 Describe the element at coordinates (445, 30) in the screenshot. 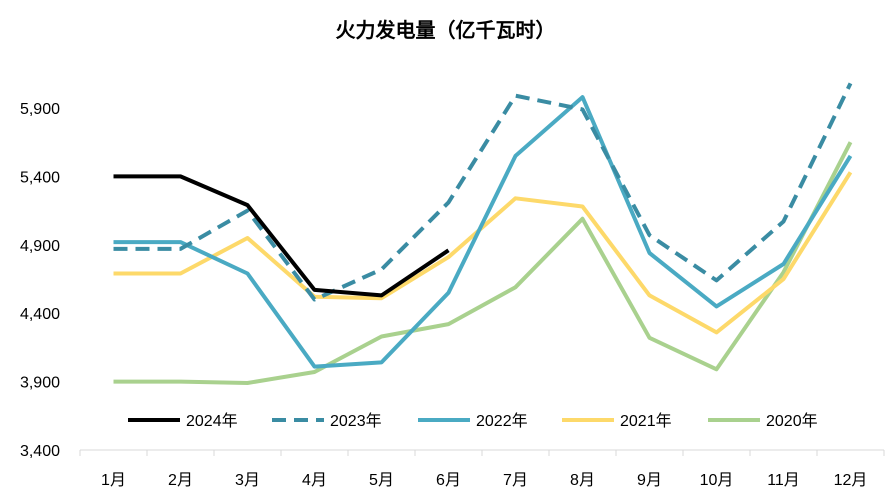

I see `chart-title: 火力发电量（亿千瓦时）` at that location.